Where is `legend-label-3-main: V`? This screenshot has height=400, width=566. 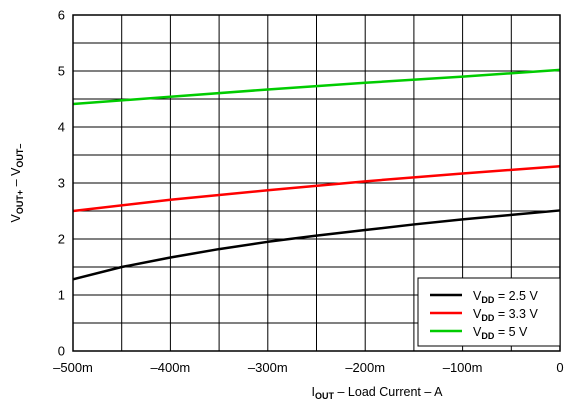
legend-label-3-main: V is located at coordinates (477, 332).